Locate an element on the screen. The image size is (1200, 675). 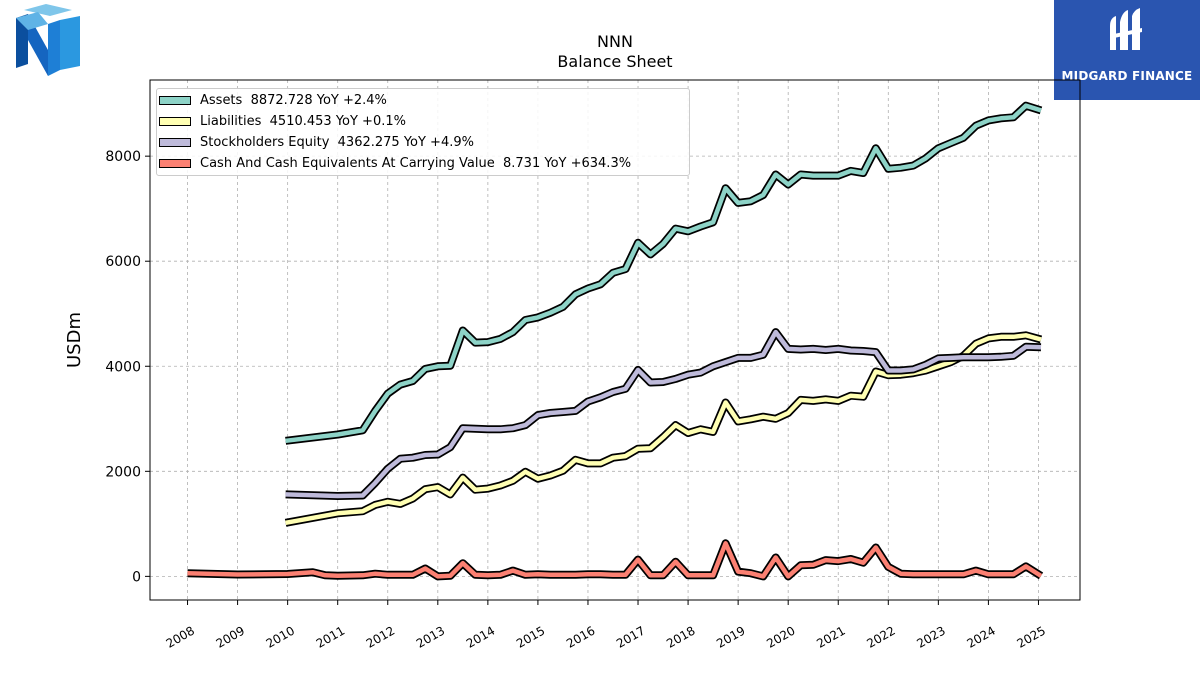
y-tick-label: 6000 is located at coordinates (123, 262).